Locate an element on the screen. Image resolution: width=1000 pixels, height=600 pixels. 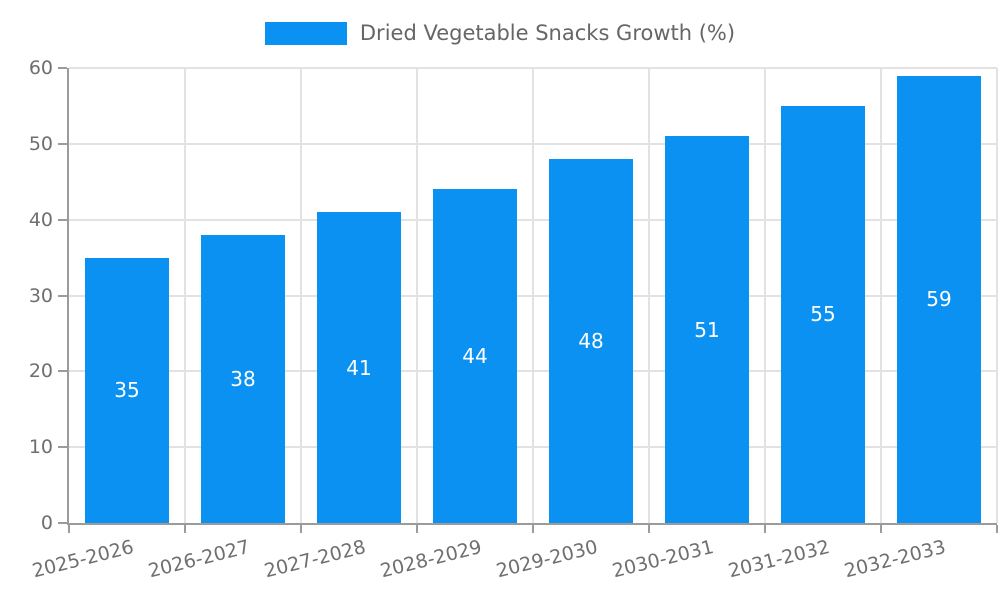
bar-value-label: 41 is located at coordinates (359, 367).